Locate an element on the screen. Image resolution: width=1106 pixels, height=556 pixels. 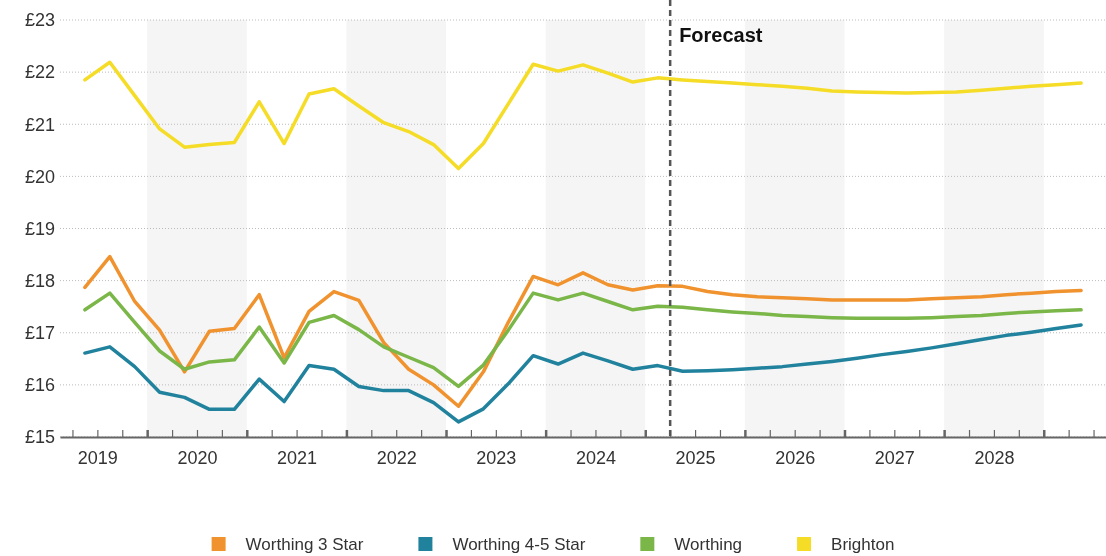
y-tick-label: £20 is located at coordinates (39, 176).